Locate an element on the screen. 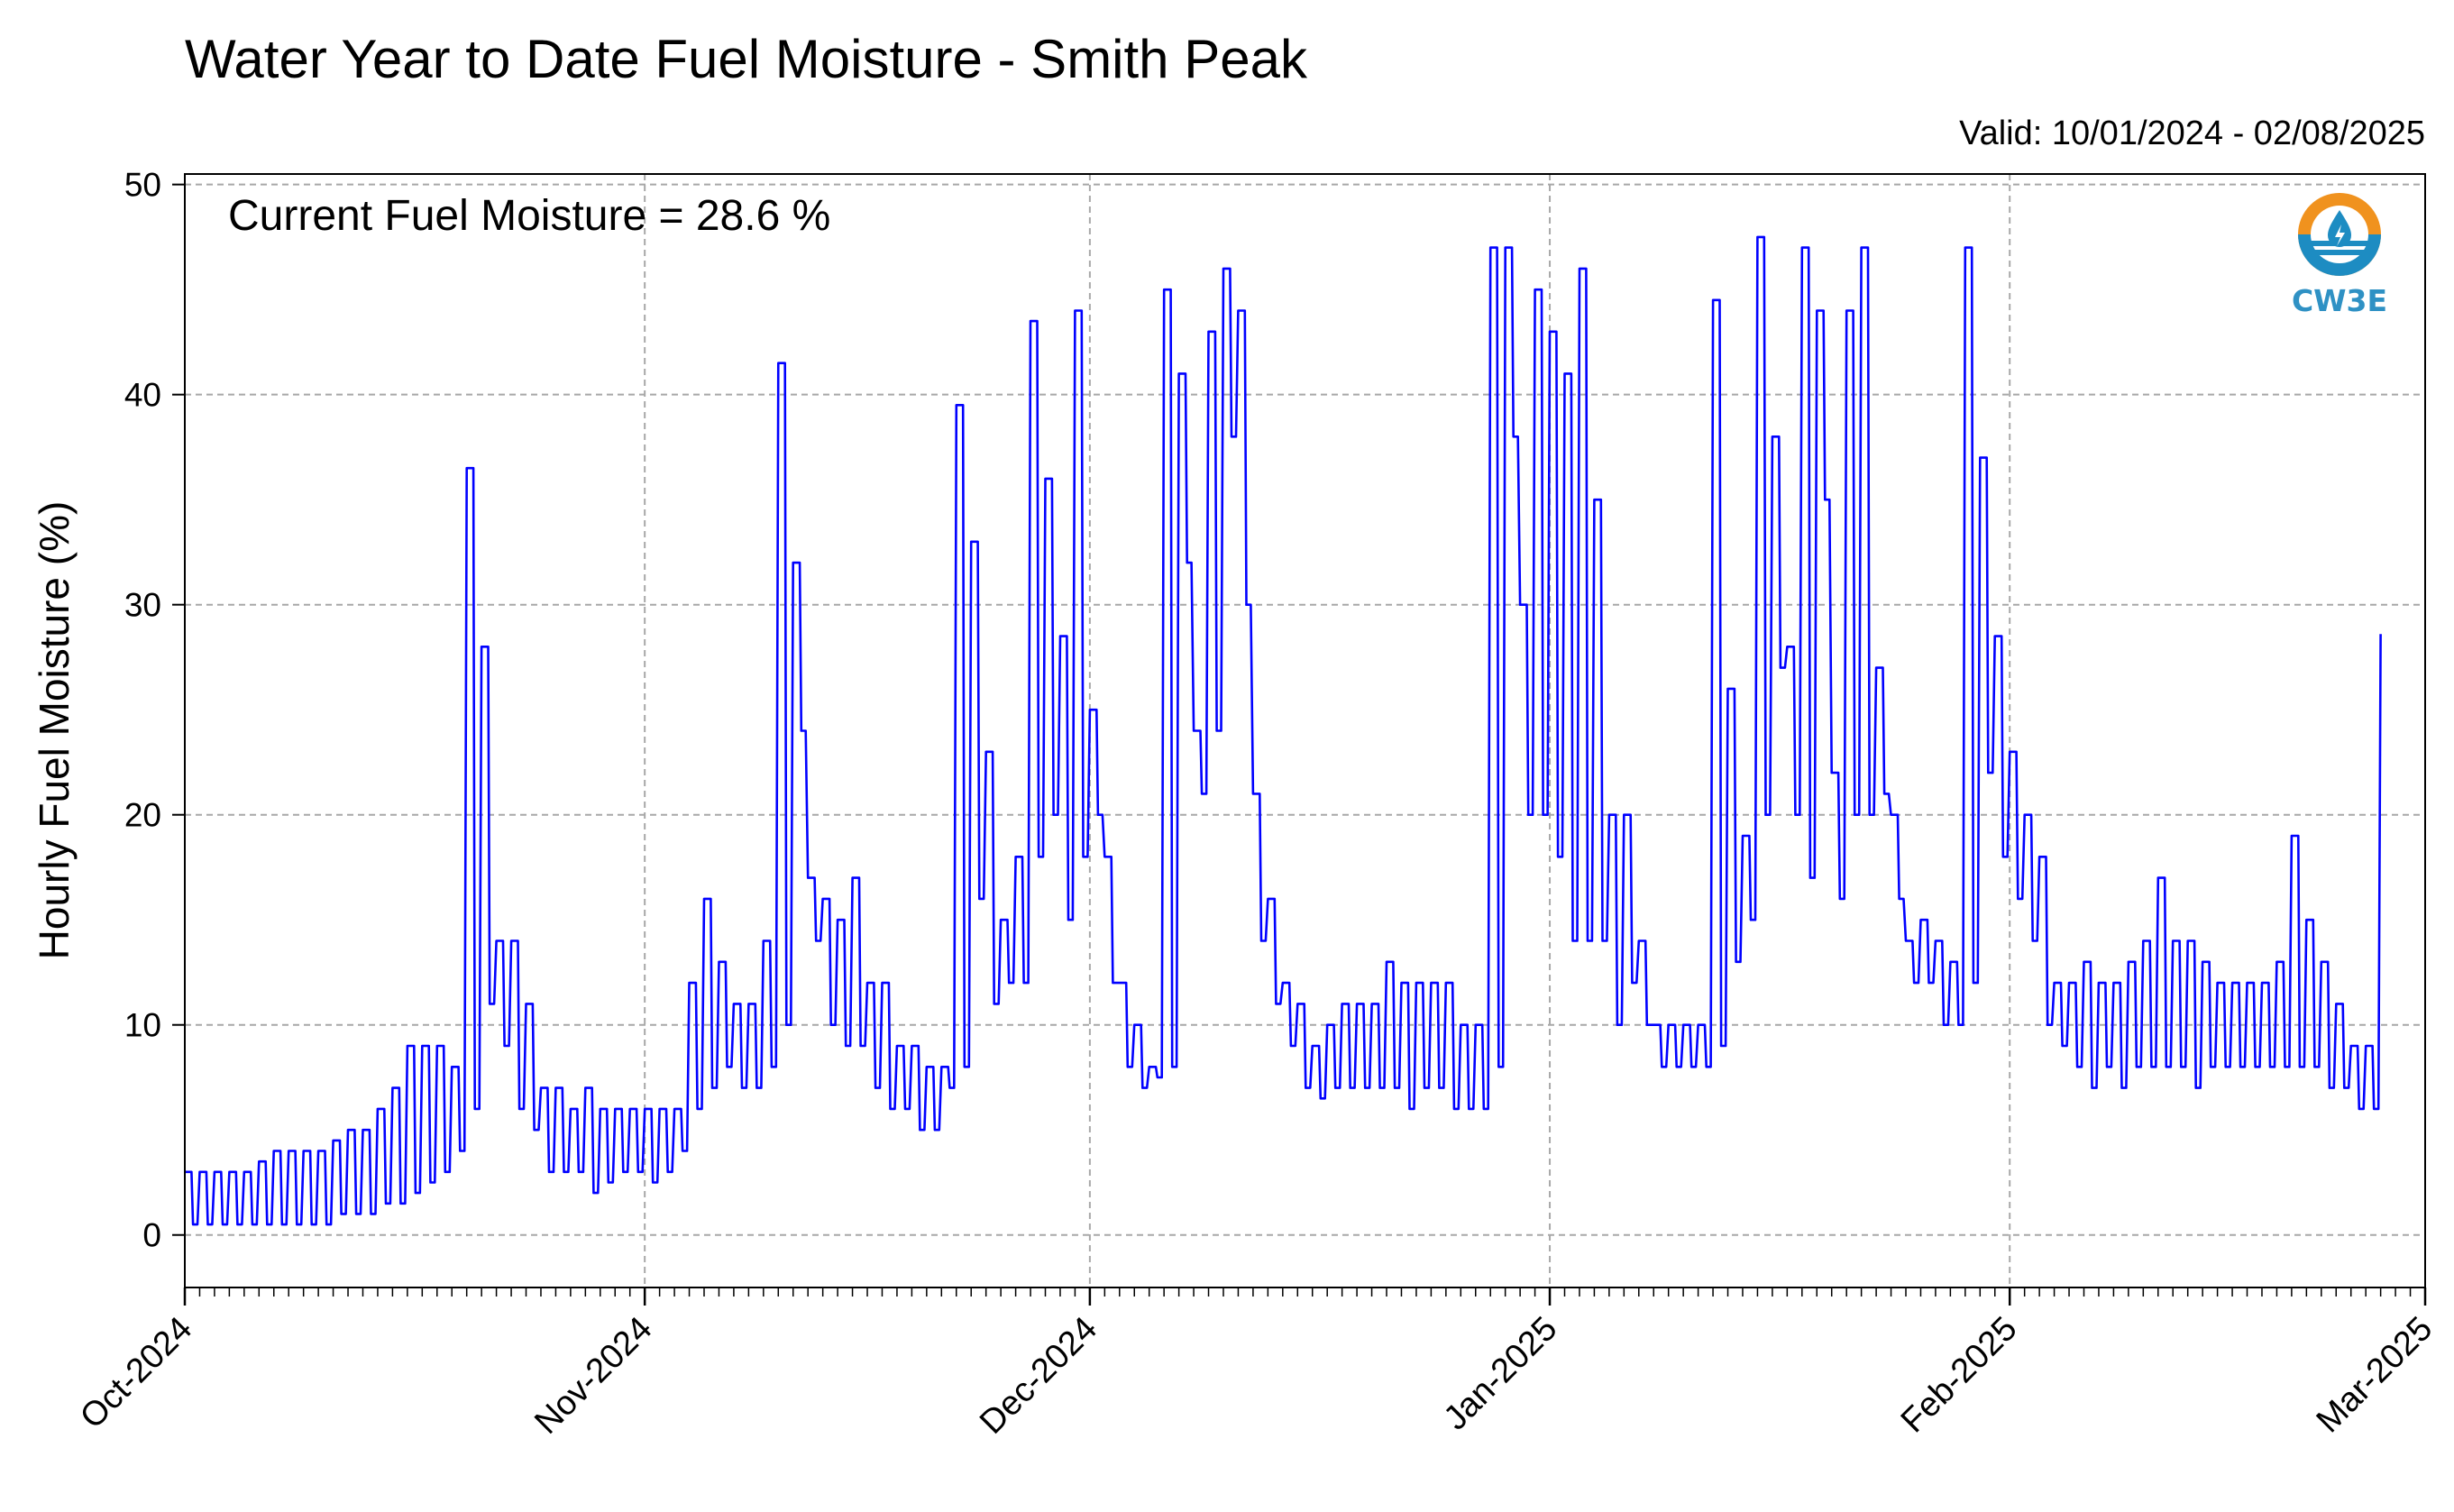 The image size is (2454, 1512). y-tick-label: 30 is located at coordinates (142, 605).